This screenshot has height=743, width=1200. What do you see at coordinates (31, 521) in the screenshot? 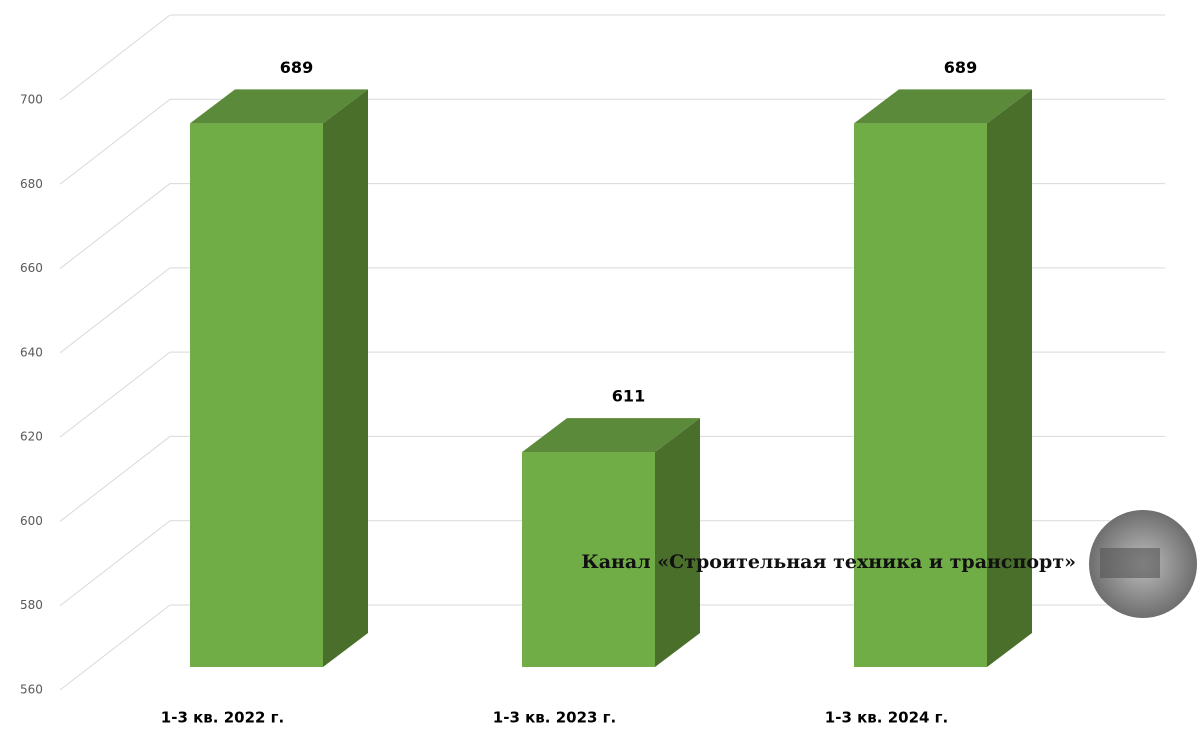
I see `y-tick-label: 600` at bounding box center [31, 521].